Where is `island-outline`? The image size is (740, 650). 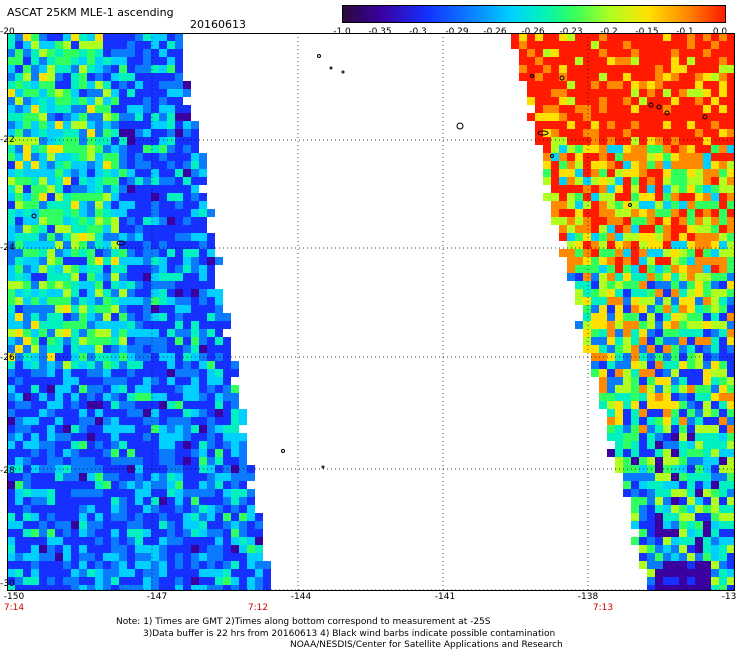
island-outline is located at coordinates (659, 107).